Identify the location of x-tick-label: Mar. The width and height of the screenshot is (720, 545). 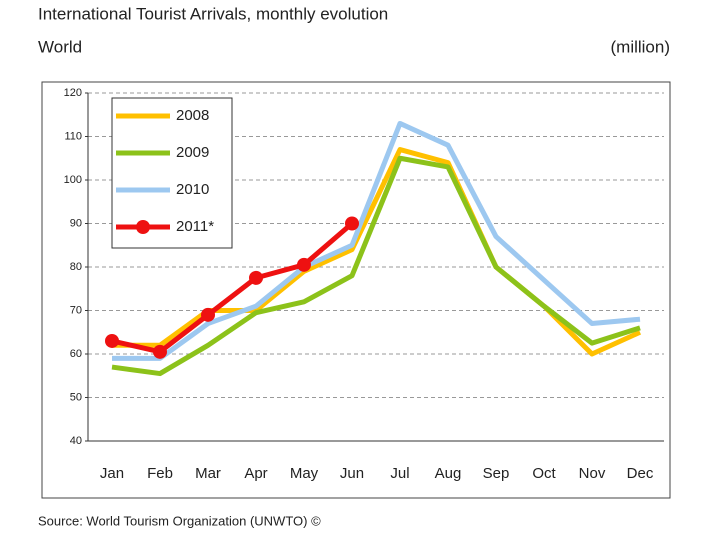
(208, 473).